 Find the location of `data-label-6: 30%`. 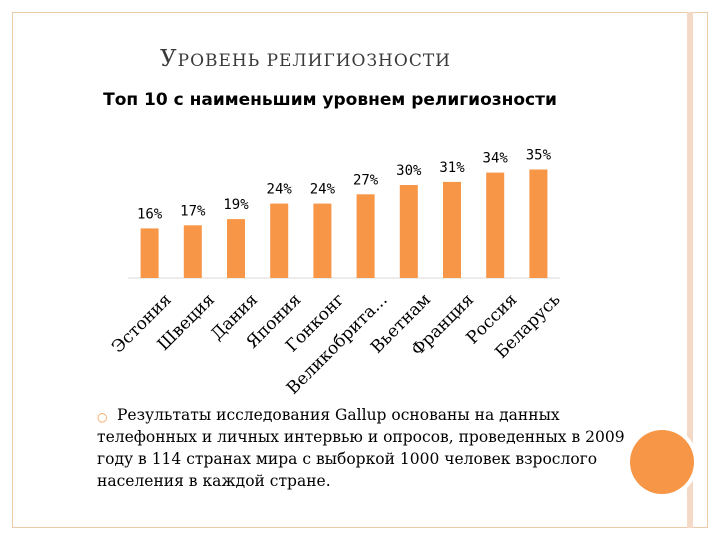

data-label-6: 30% is located at coordinates (409, 171).